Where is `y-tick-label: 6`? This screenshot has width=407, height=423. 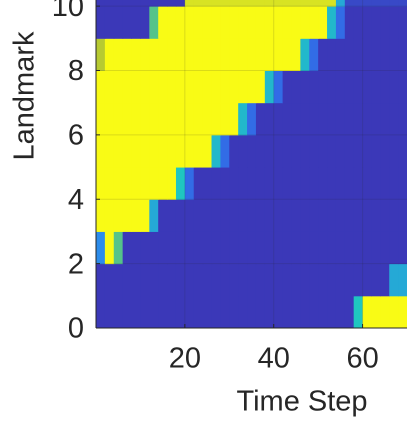 y-tick-label: 6 is located at coordinates (76, 136).